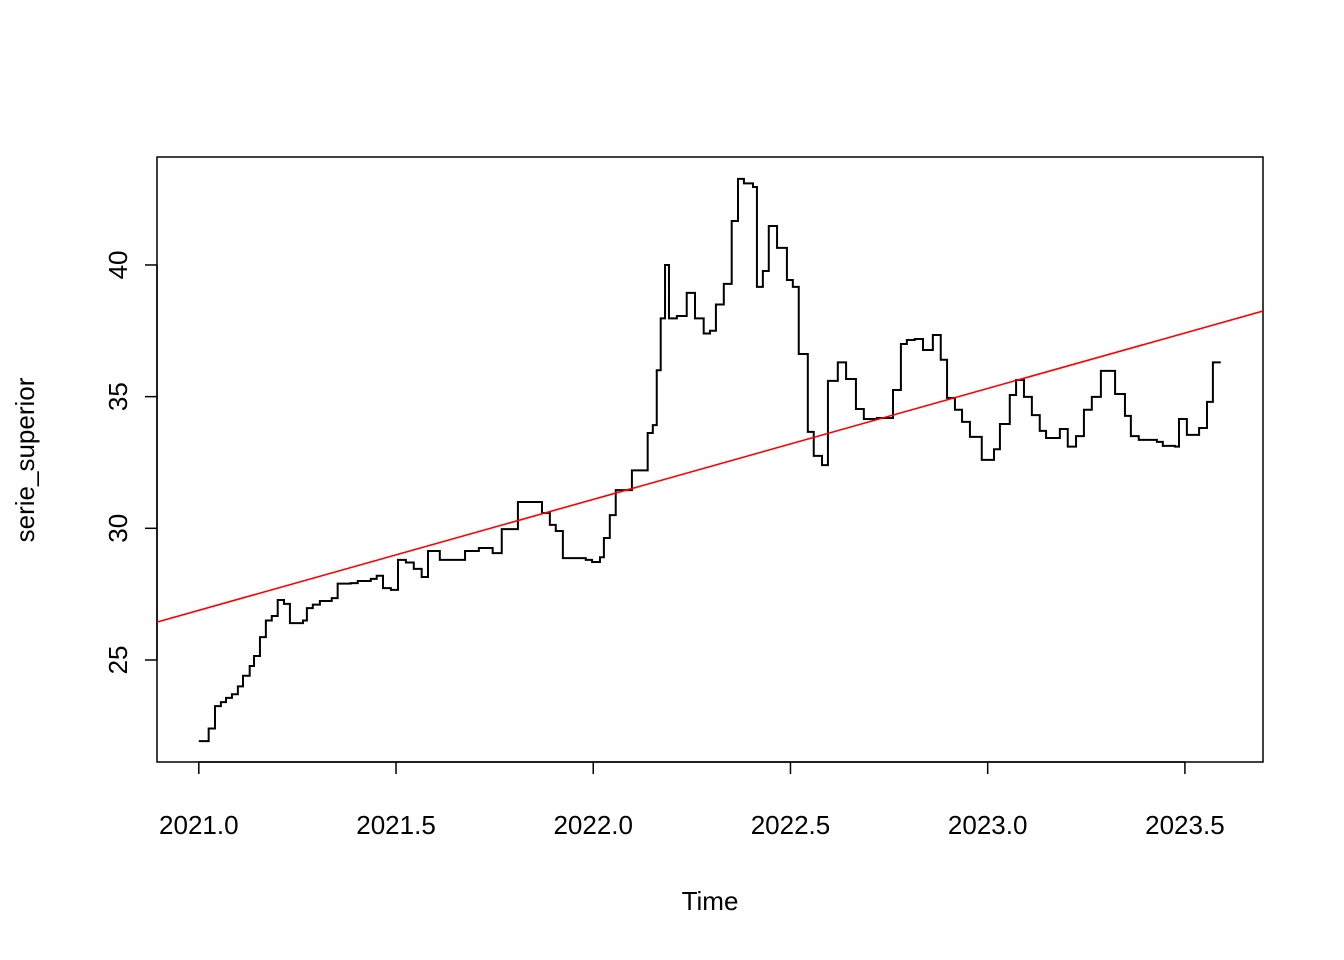  What do you see at coordinates (710, 901) in the screenshot?
I see `x-axis-label: Time` at bounding box center [710, 901].